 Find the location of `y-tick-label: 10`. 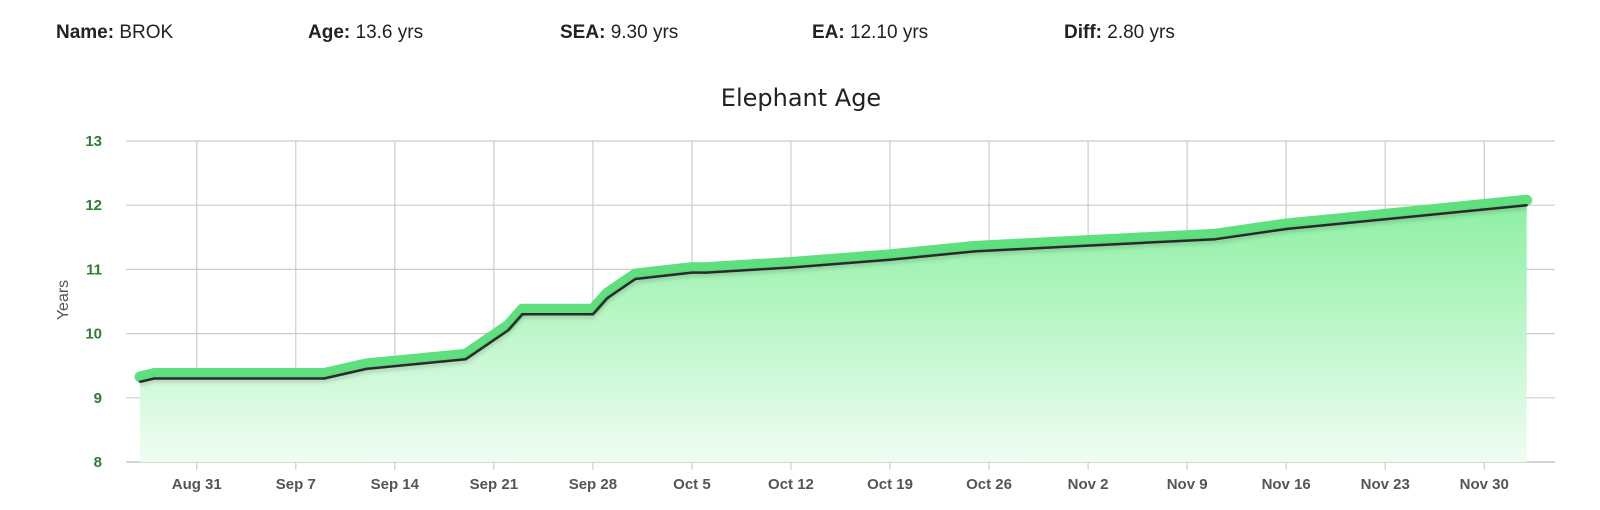

y-tick-label: 10 is located at coordinates (93, 334).